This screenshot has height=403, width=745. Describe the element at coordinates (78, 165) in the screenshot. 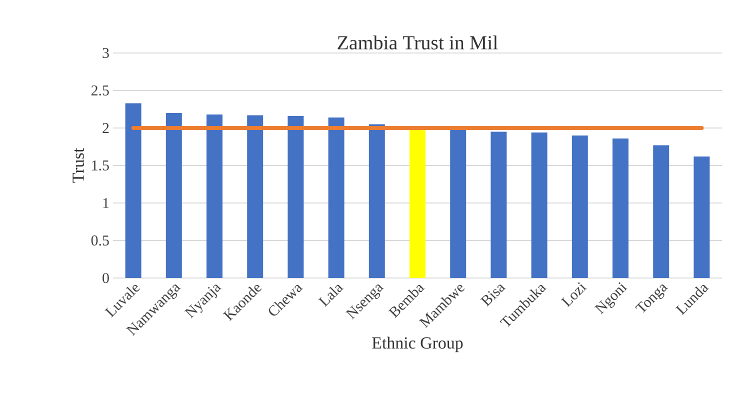

I see `y-axis-title: Trust` at that location.